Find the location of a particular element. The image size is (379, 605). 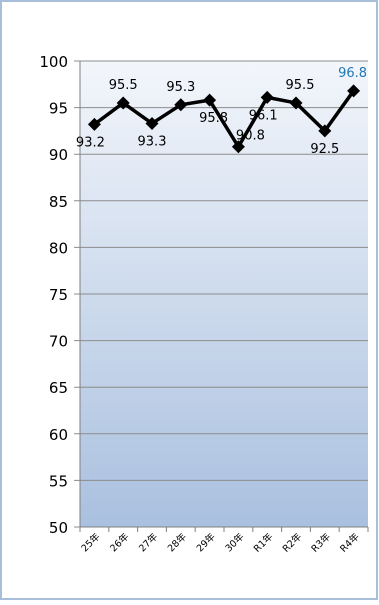

data-labels: 93.2 95.5 93.3 95.3 95.8 90.8 96.1 95.5 92.5 96.8 is located at coordinates (221, 111).